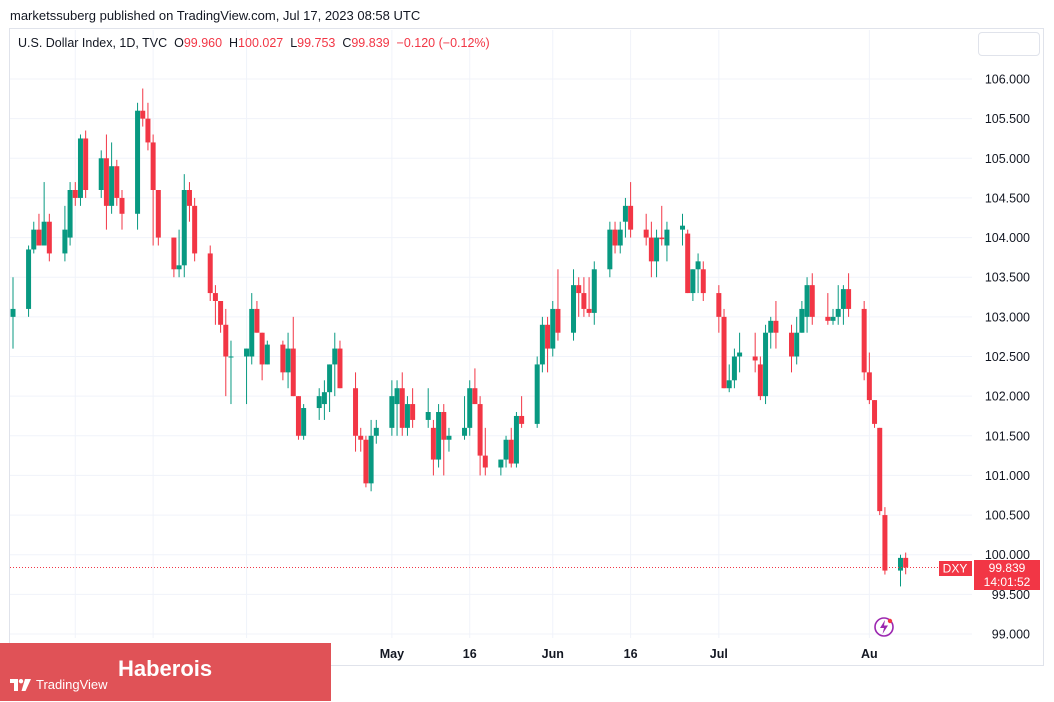 This screenshot has height=702, width=1054. I want to click on tradingview-logo-text: TradingView, so click(72, 684).